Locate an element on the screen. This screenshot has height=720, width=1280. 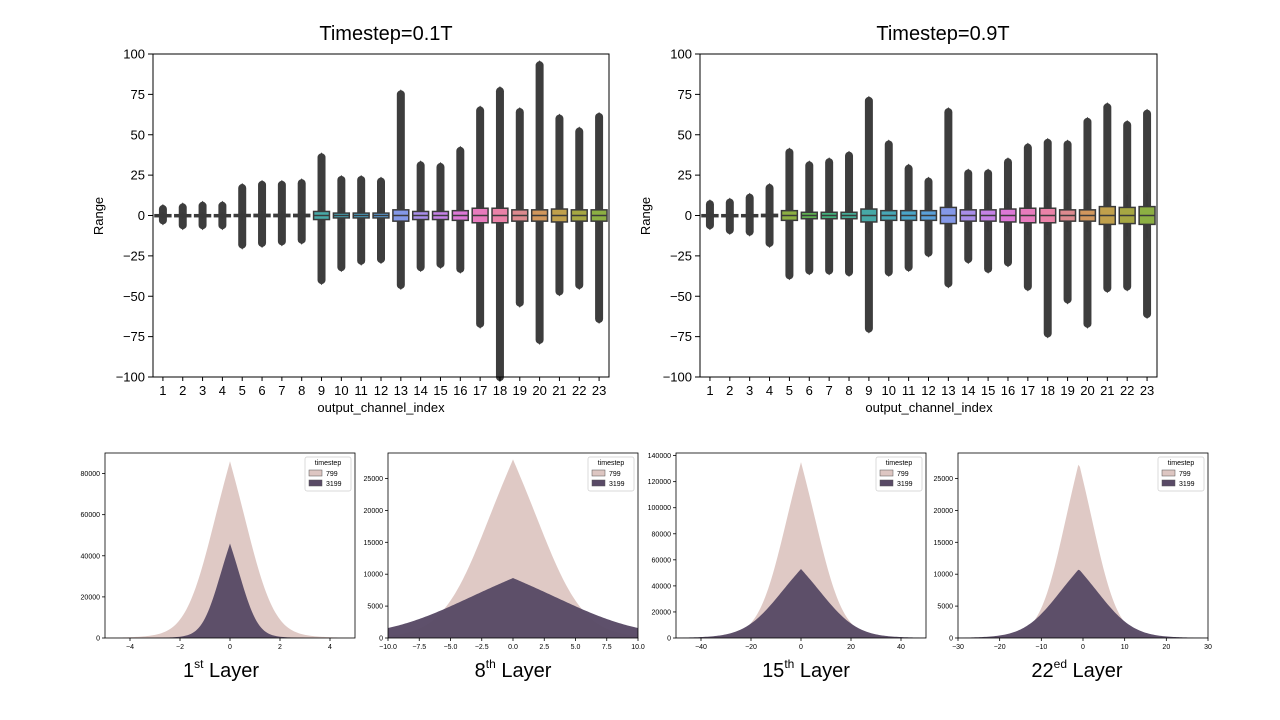
x-tick-label: 5.0 is located at coordinates (576, 647).